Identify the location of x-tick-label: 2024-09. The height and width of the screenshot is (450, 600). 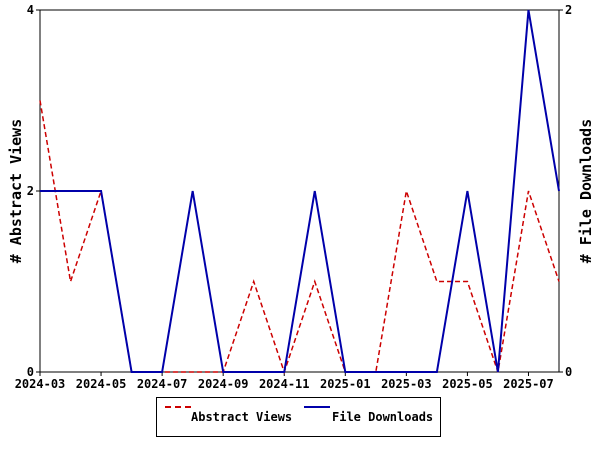
(223, 384).